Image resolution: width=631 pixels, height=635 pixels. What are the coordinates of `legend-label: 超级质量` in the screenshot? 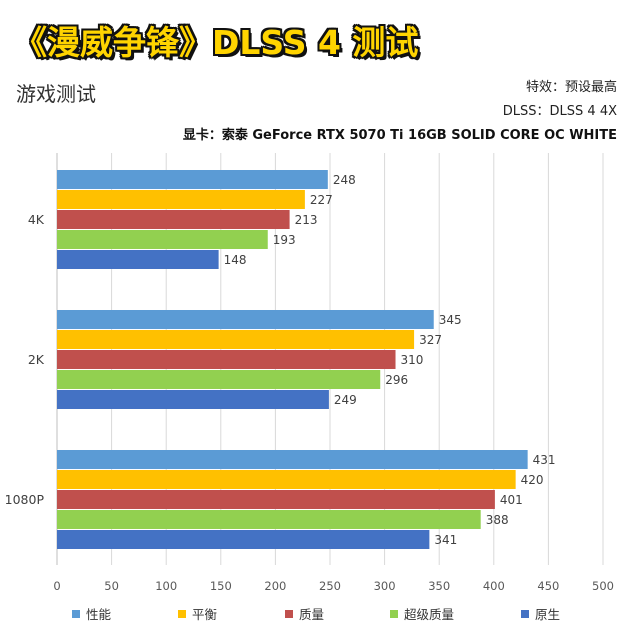 It's located at (429, 614).